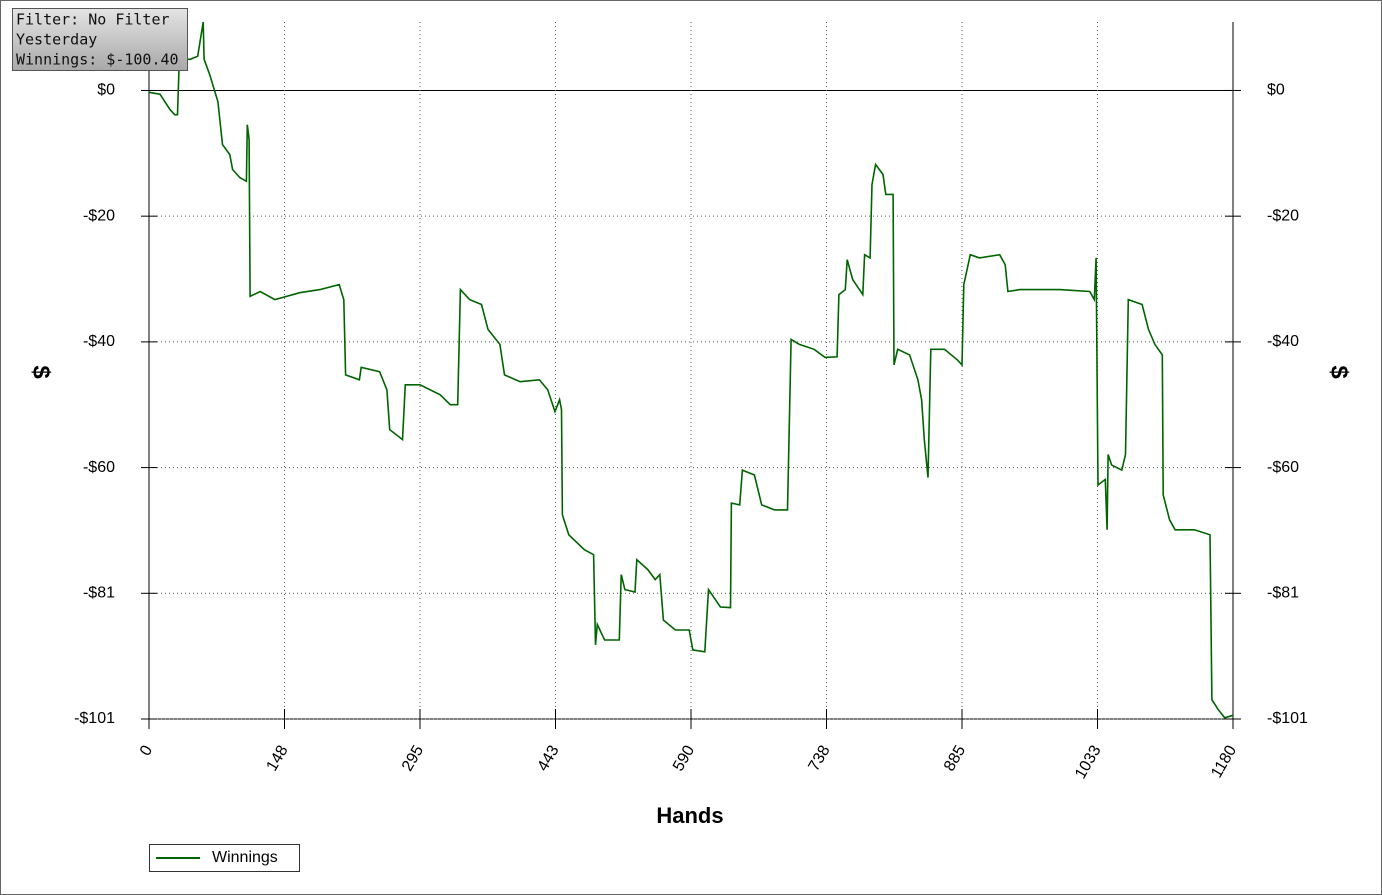 The height and width of the screenshot is (895, 1382). What do you see at coordinates (1283, 215) in the screenshot?
I see `y2-tick-label: -$20` at bounding box center [1283, 215].